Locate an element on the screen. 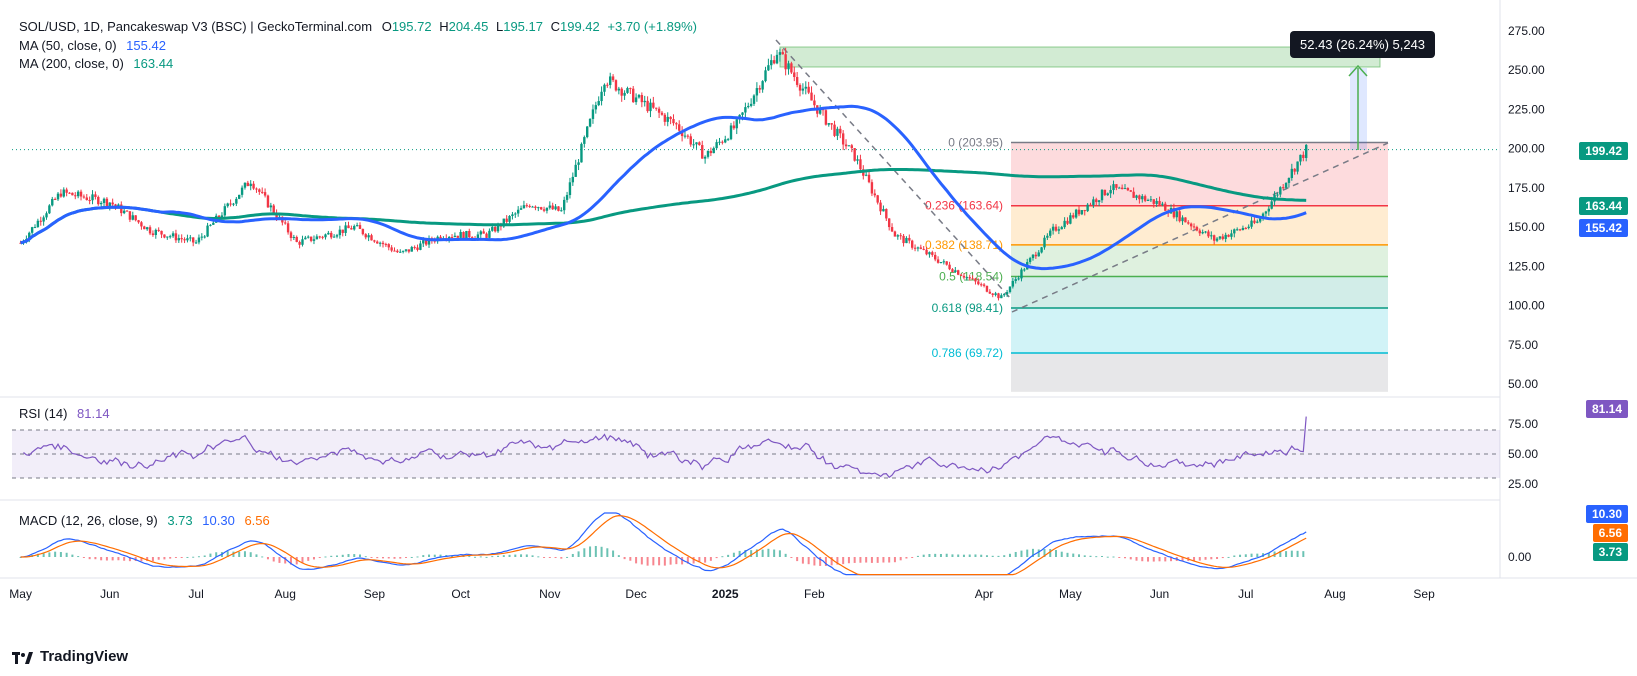 The image size is (1637, 676). x-tick-label: Dec is located at coordinates (635, 594).